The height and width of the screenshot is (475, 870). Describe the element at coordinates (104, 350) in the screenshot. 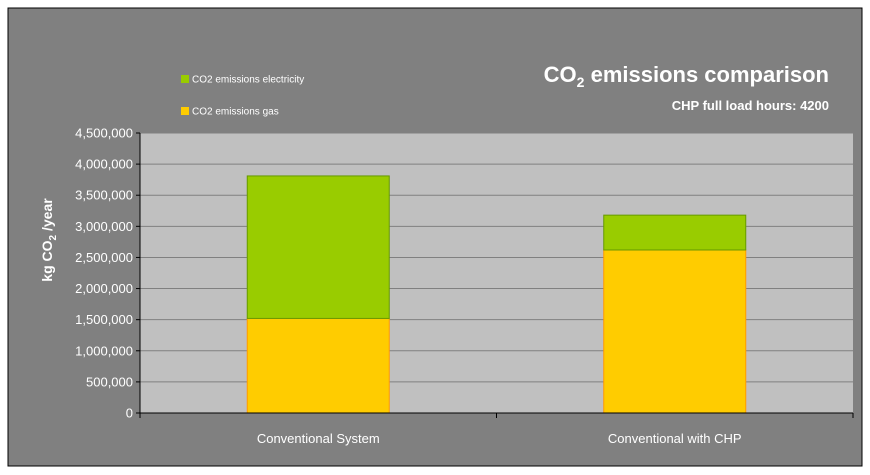

I see `y-tick-label: 1,000,000` at that location.